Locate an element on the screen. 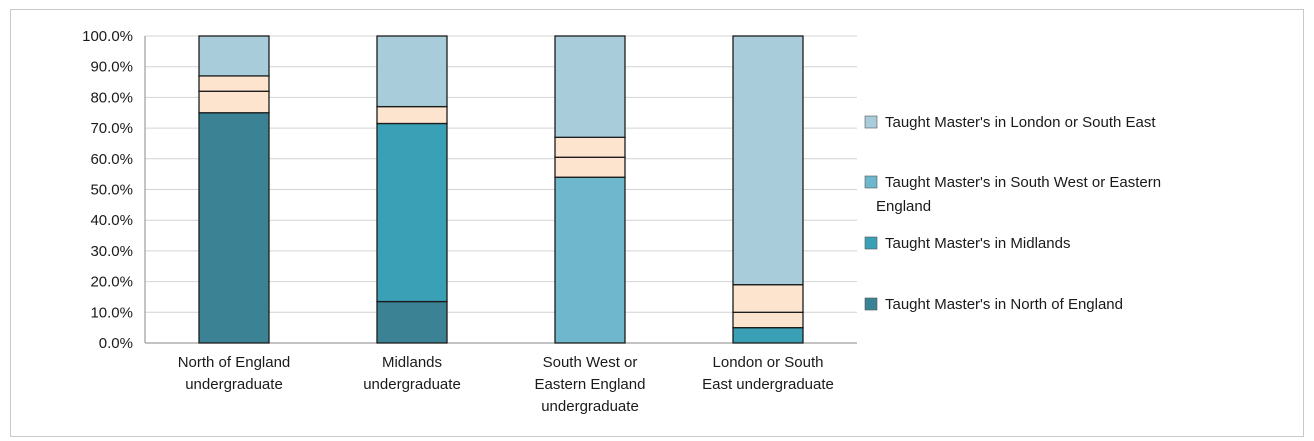 This screenshot has height=441, width=1314. y-tick-label: 40.0% is located at coordinates (111, 220).